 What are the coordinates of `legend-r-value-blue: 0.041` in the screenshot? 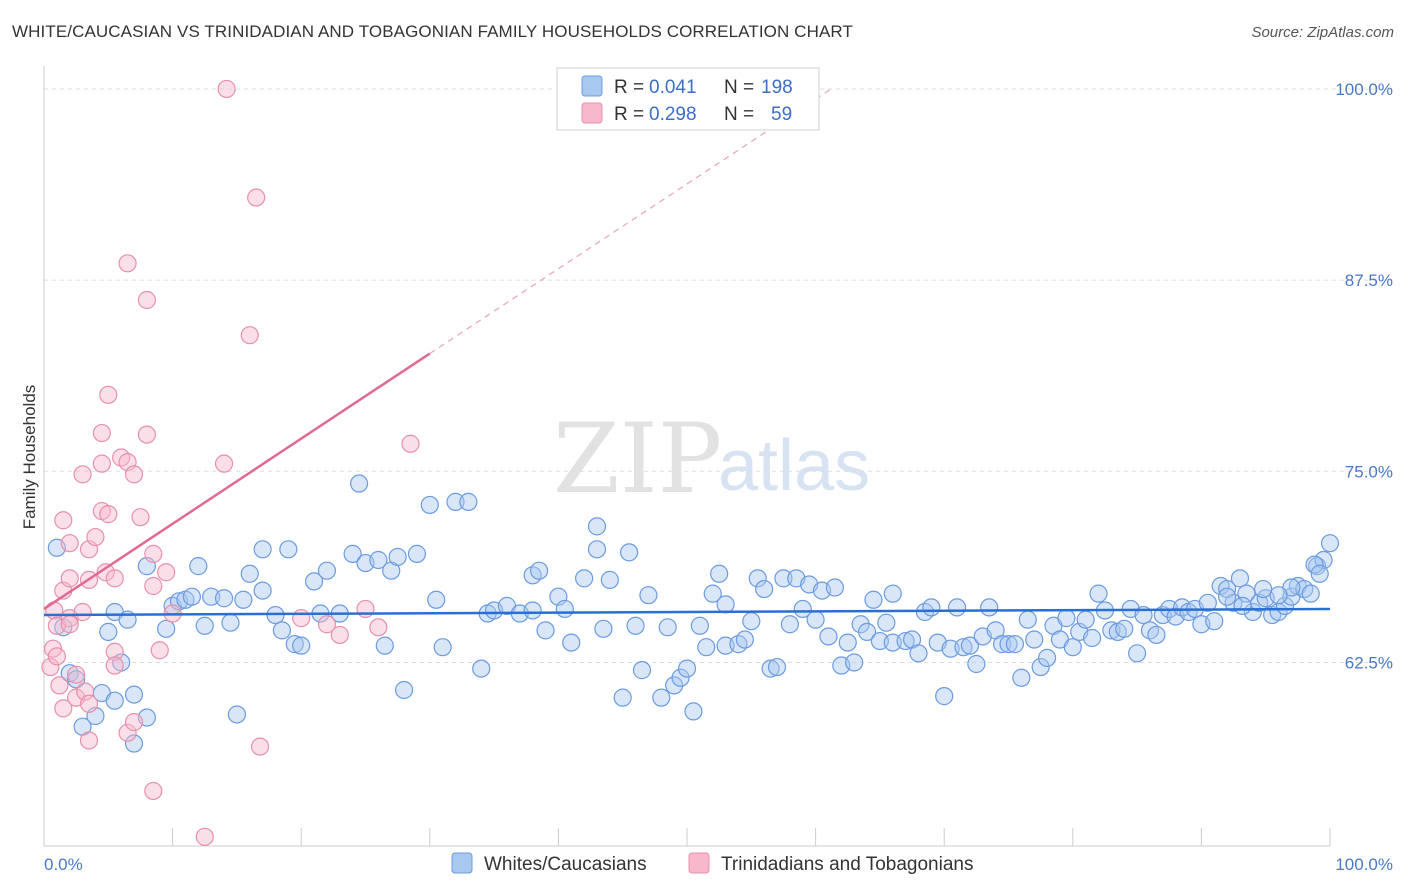 It's located at (673, 87).